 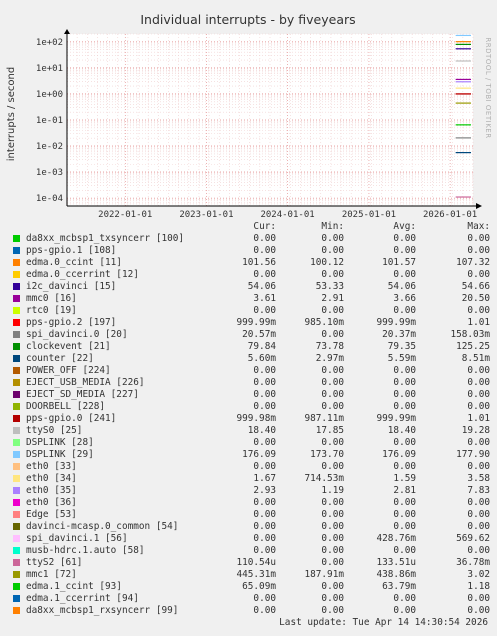 I want to click on legend-row: eth0 [34] 1.67 714.53m 1.59 3.58, so click(x=250, y=479).